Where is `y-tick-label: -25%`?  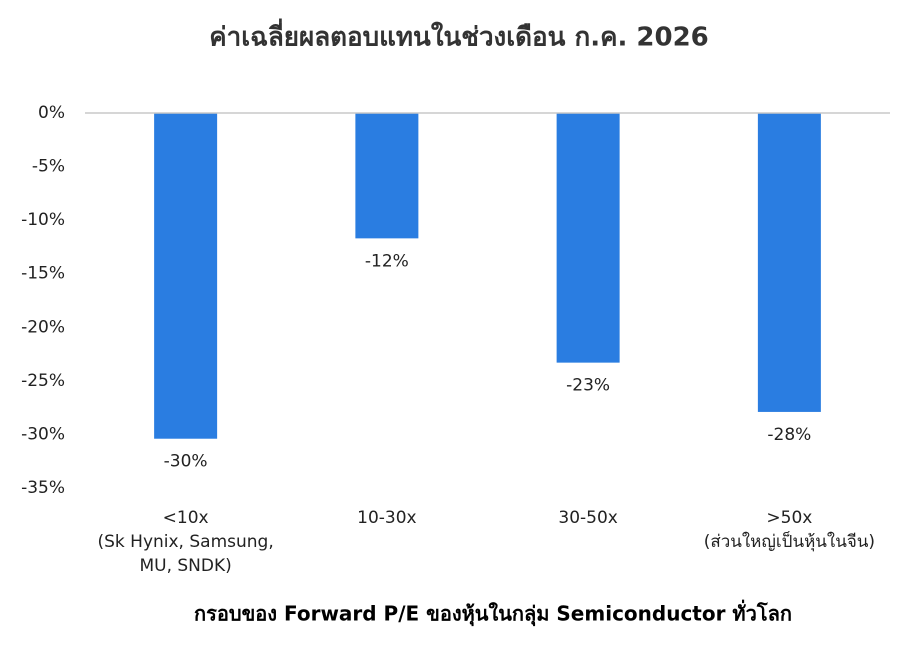
y-tick-label: -25% is located at coordinates (43, 381).